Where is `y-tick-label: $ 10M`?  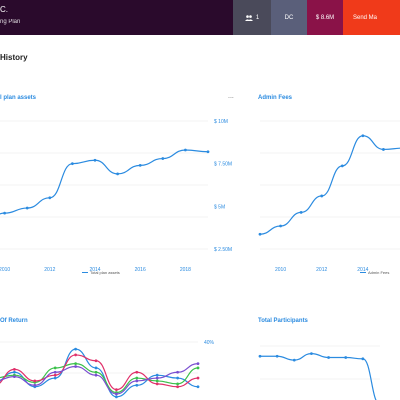 y-tick-label: $ 10M is located at coordinates (221, 122).